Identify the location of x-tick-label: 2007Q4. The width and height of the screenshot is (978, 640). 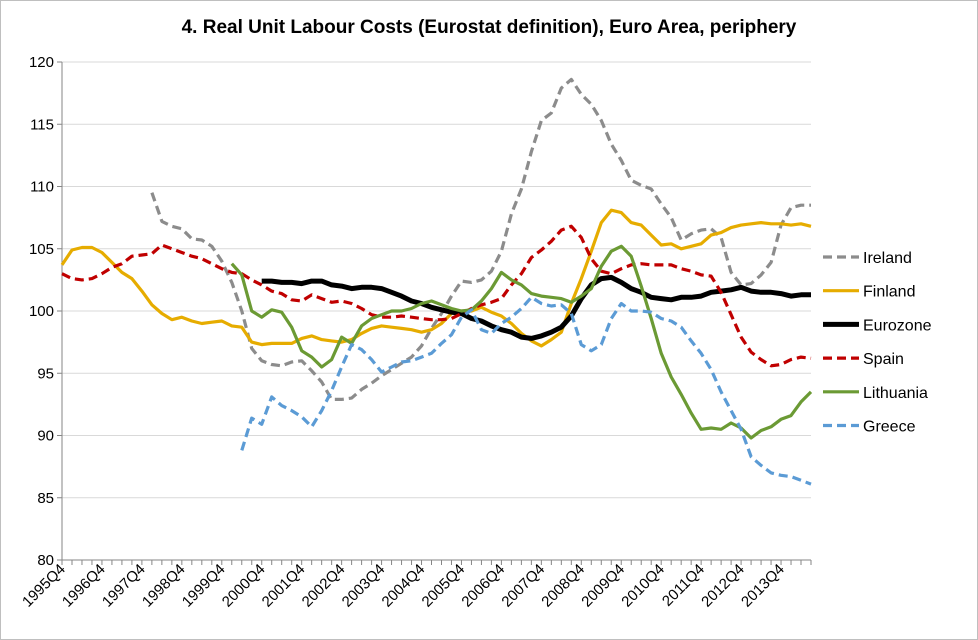
(523, 586).